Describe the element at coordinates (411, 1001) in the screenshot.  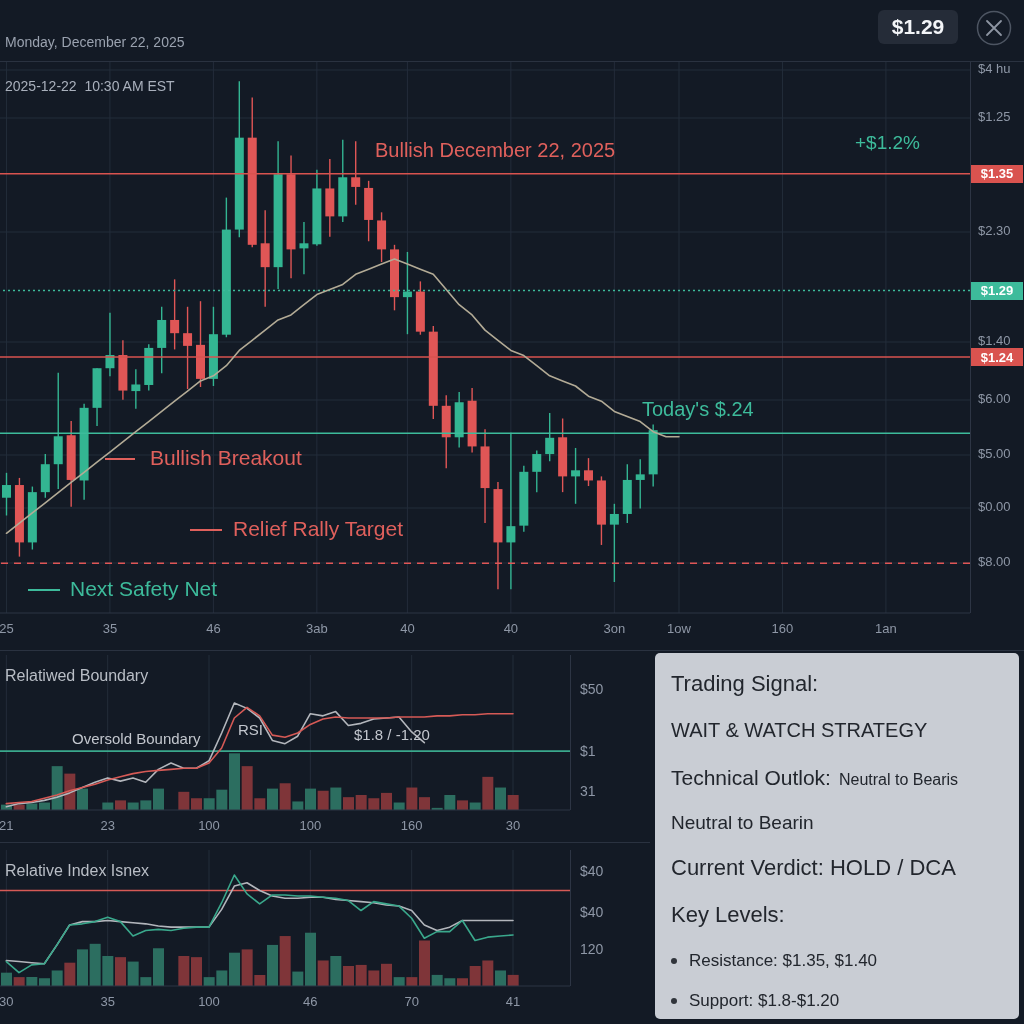
I see `x-tick-label: 70` at that location.